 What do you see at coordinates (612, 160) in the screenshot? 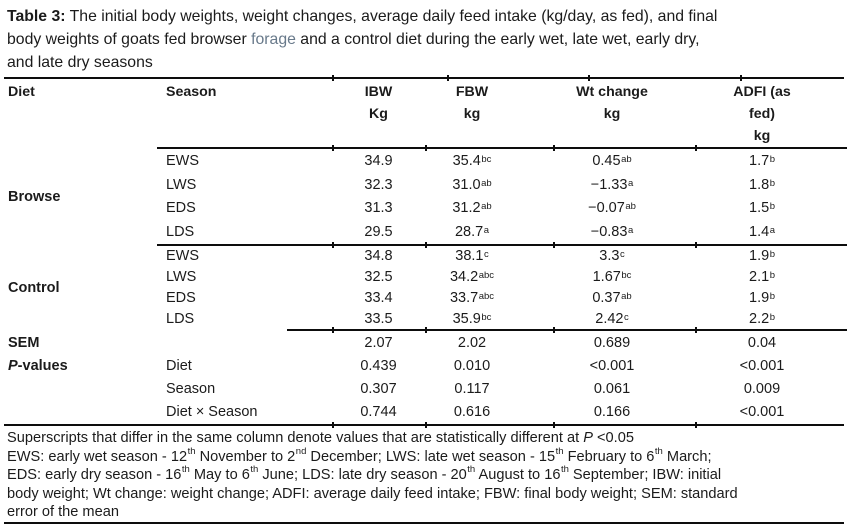
I see `data-cell: 0.45 ab` at bounding box center [612, 160].